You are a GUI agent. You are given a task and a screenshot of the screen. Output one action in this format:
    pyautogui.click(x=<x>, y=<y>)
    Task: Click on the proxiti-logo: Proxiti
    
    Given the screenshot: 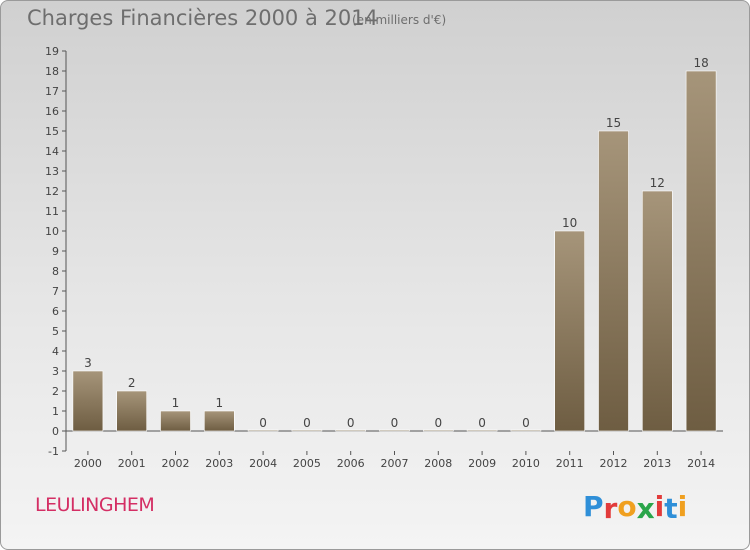 What is the action you would take?
    pyautogui.click(x=635, y=507)
    